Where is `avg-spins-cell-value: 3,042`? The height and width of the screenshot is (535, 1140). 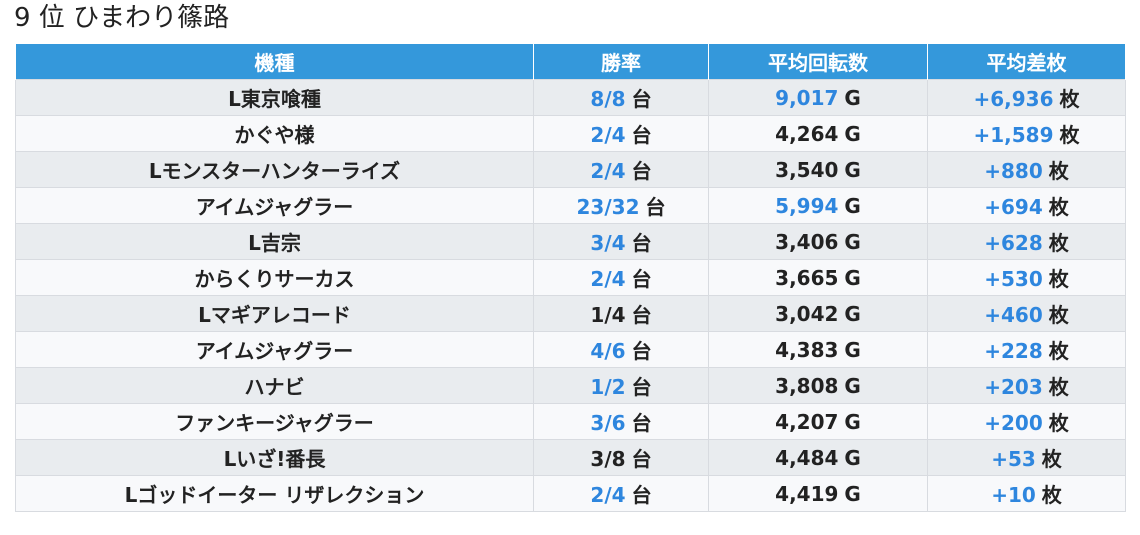
avg-spins-cell-value: 3,042 is located at coordinates (807, 313).